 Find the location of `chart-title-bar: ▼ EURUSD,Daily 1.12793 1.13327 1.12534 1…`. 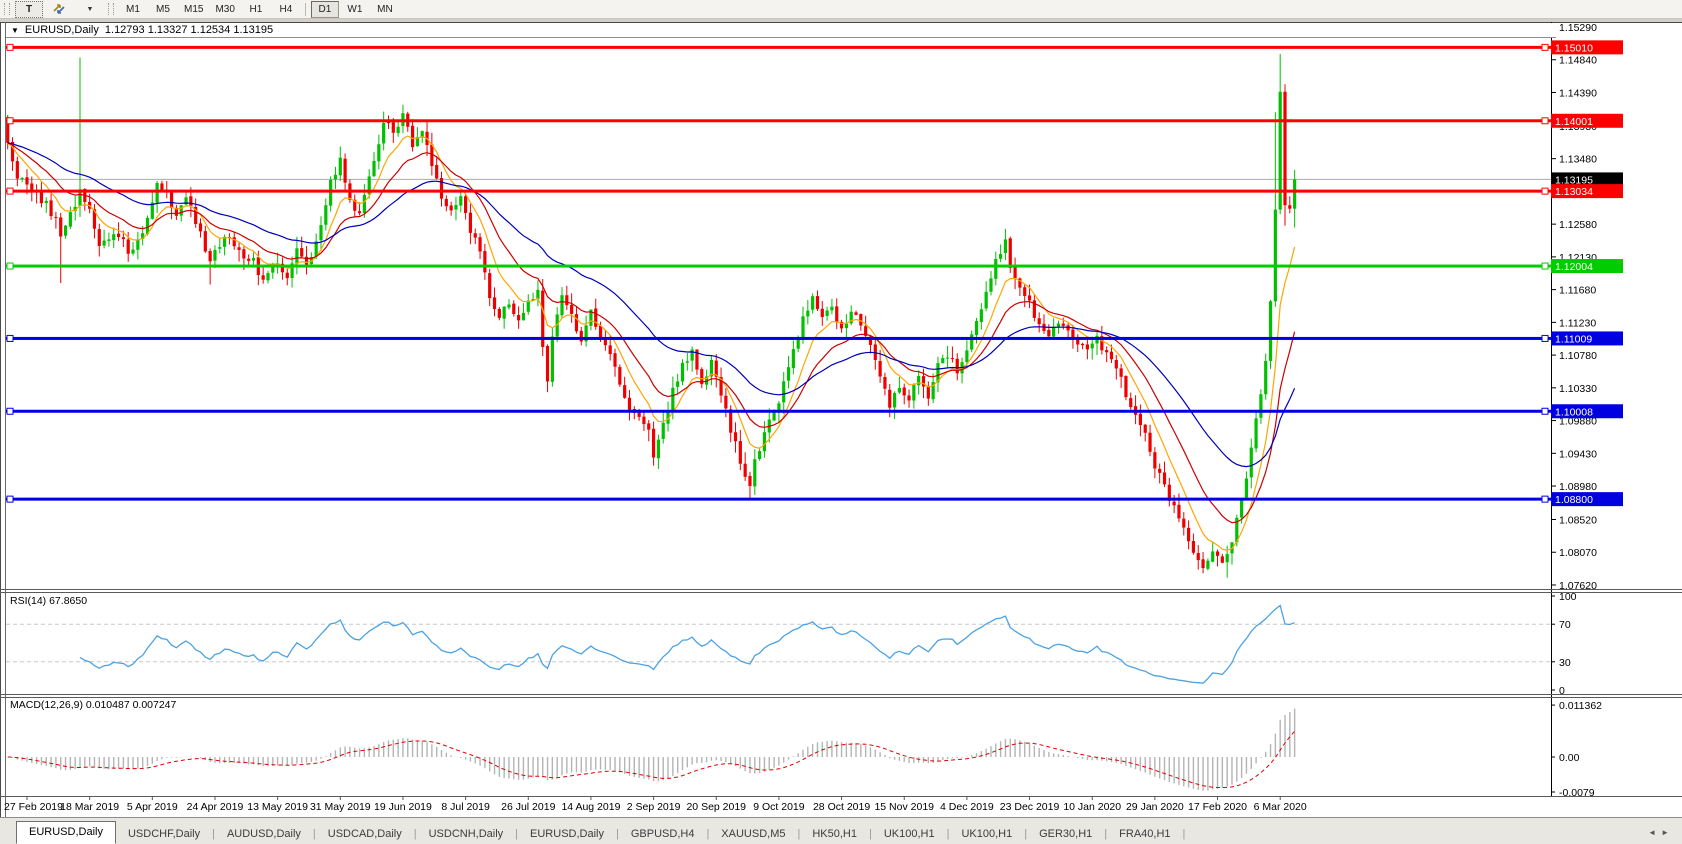

chart-title-bar: ▼ EURUSD,Daily 1.12793 1.13327 1.12534 1… is located at coordinates (781, 30).